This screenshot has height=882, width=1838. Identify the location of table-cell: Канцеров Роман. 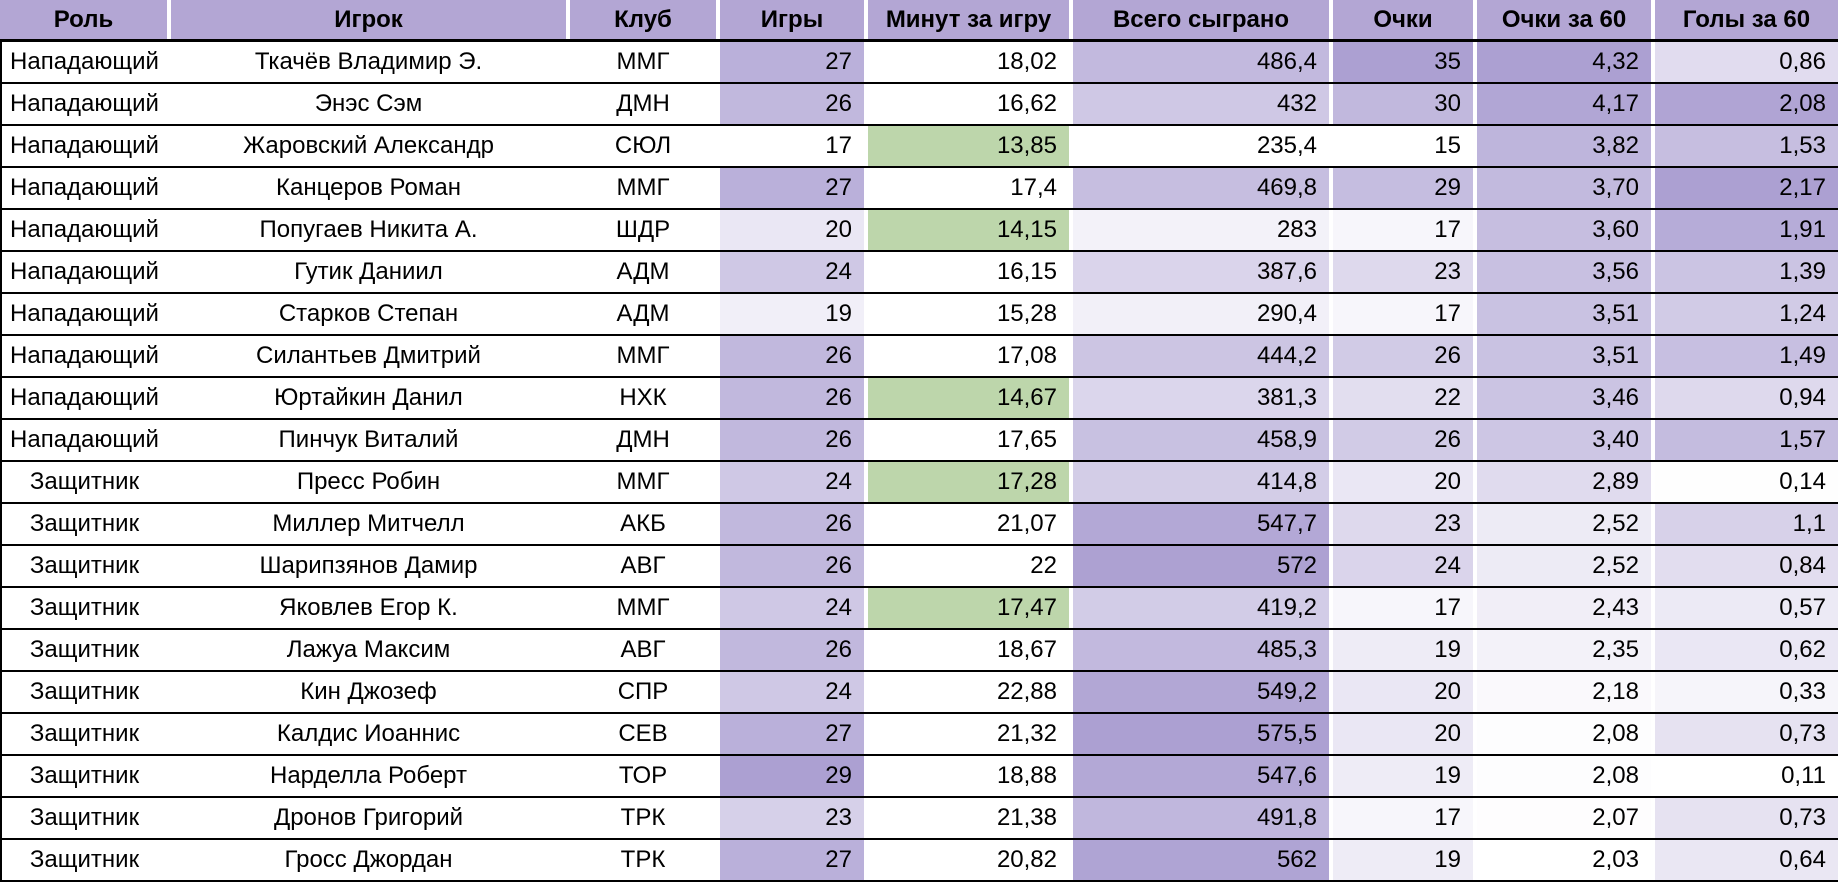
(370, 188).